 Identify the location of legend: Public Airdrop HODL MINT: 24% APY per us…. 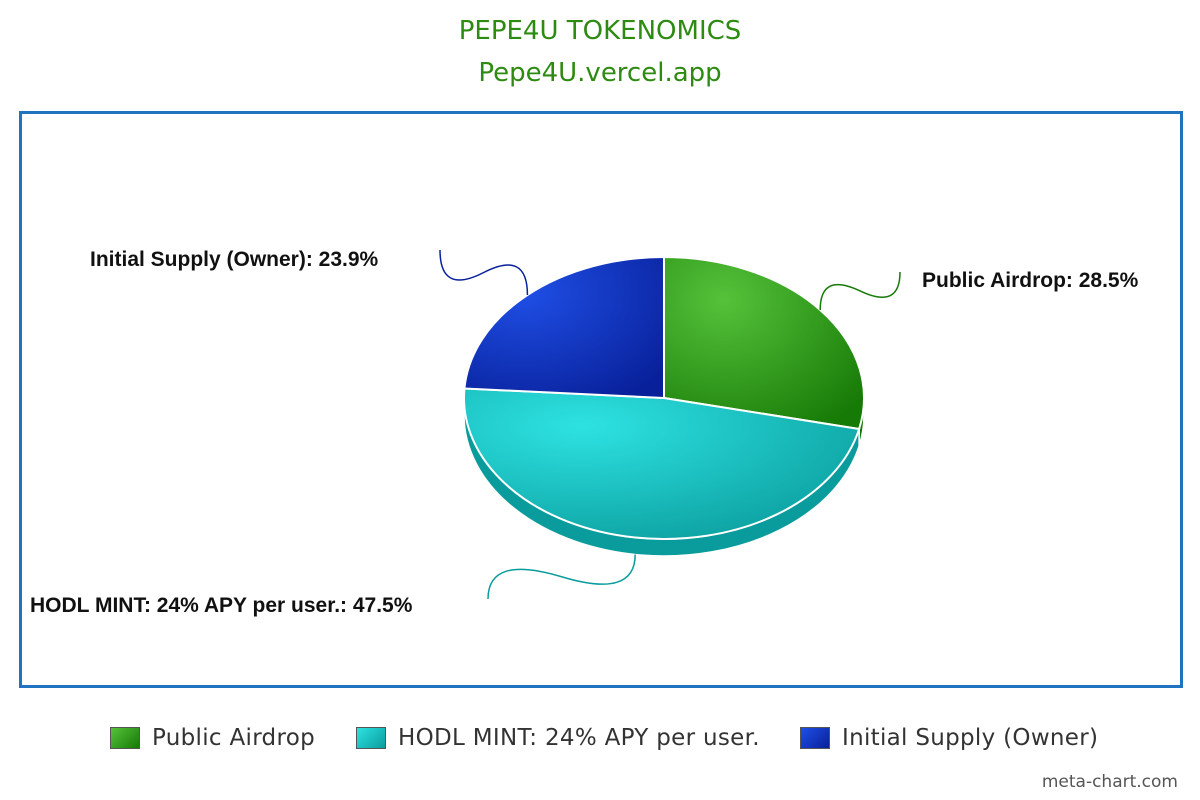
(600, 738).